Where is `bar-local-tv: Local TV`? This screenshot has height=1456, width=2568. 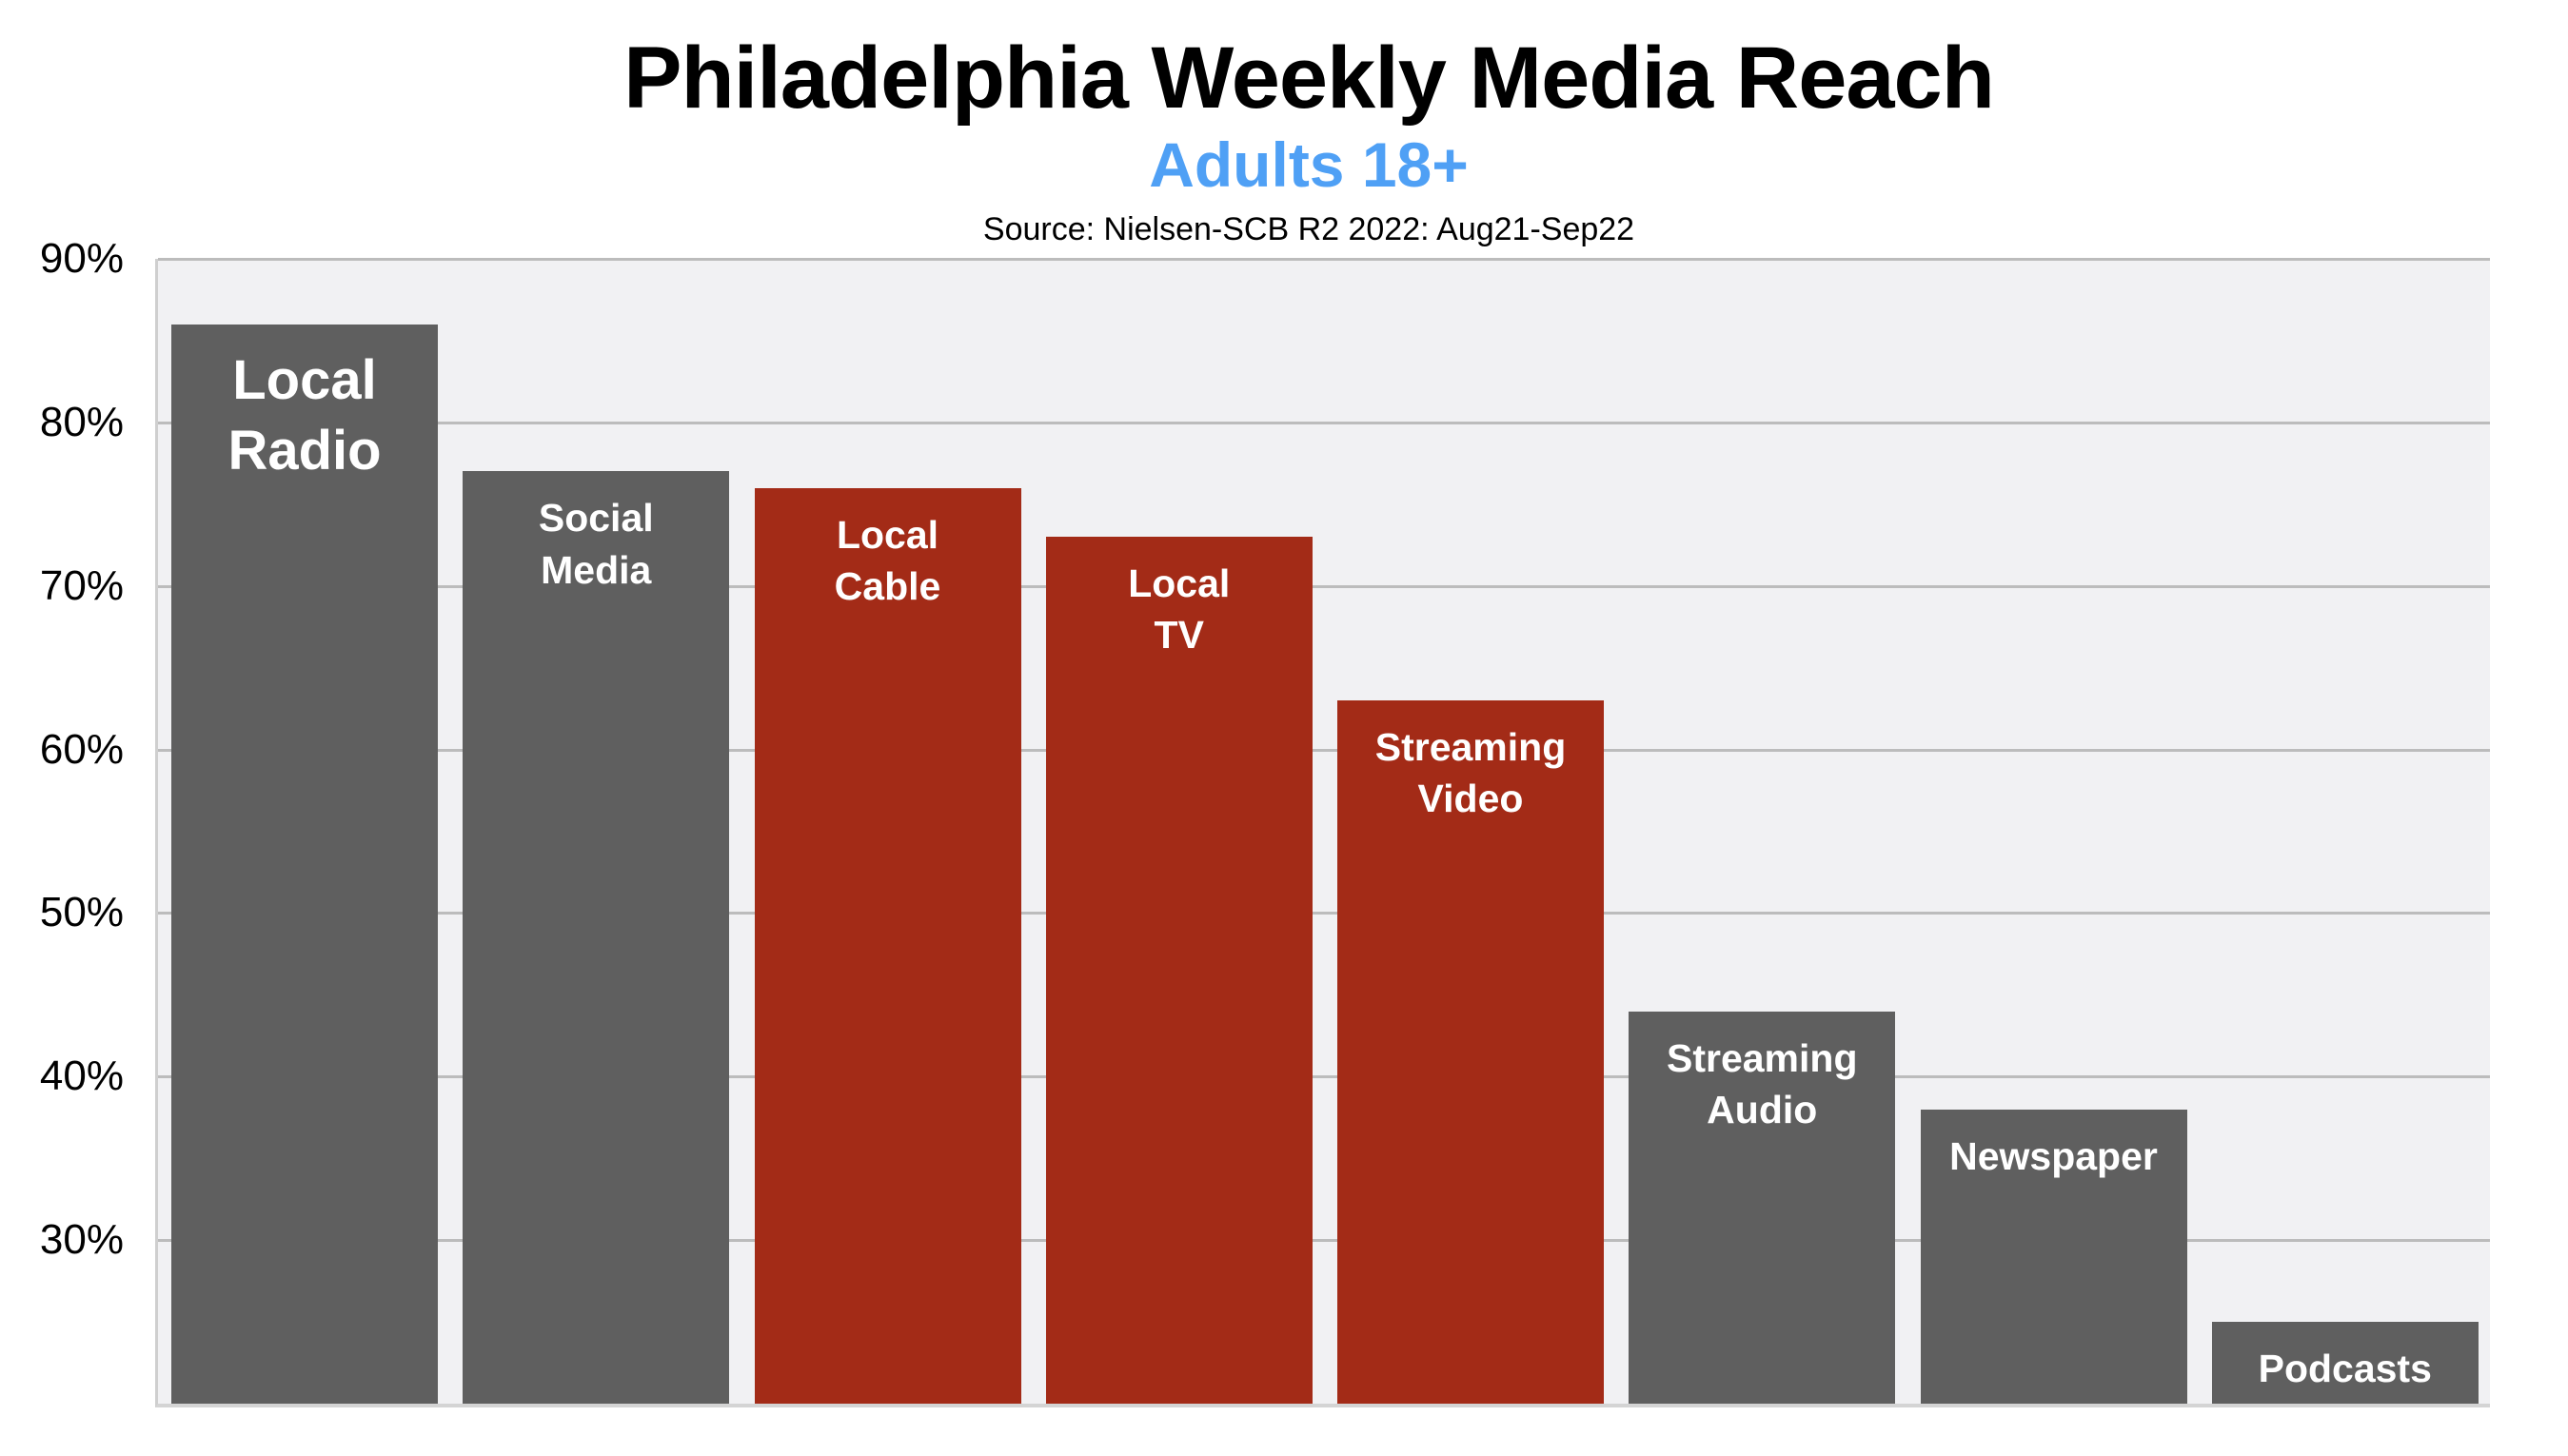 bar-local-tv: Local TV is located at coordinates (1179, 970).